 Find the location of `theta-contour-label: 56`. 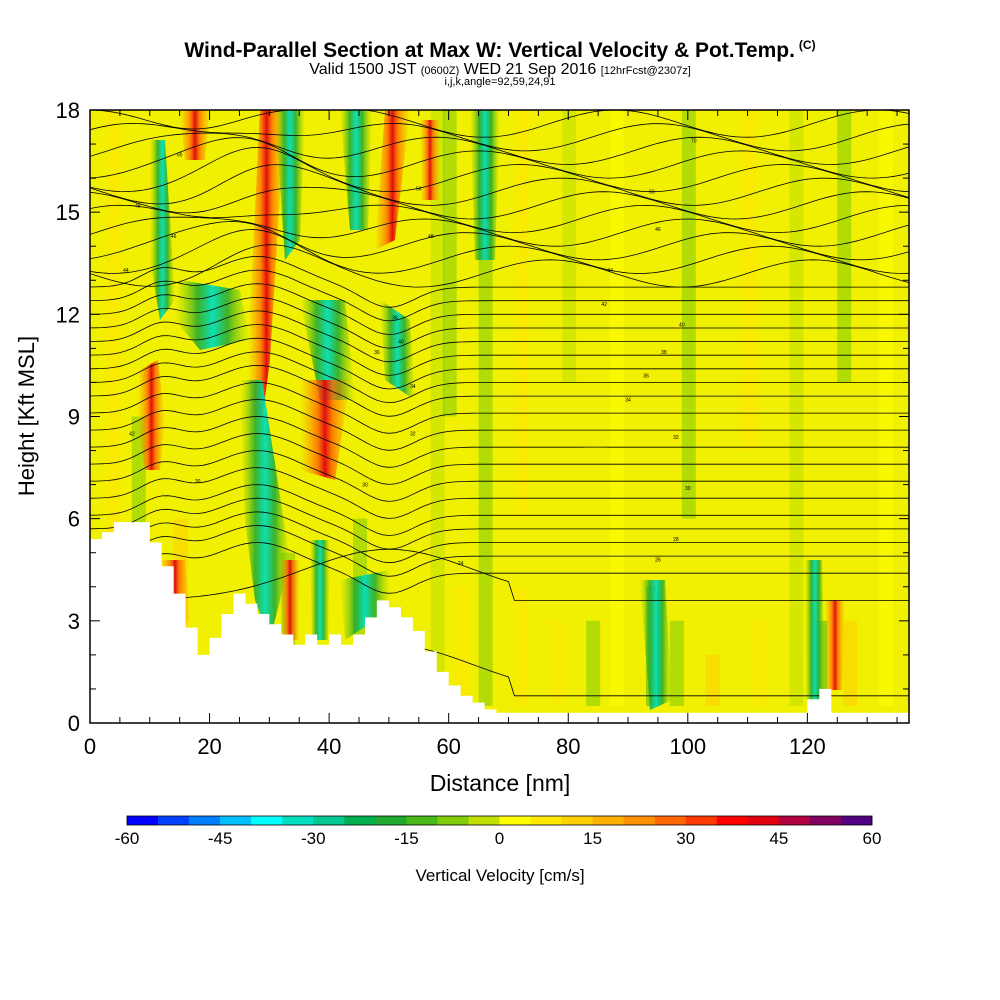

theta-contour-label: 56 is located at coordinates (419, 189).